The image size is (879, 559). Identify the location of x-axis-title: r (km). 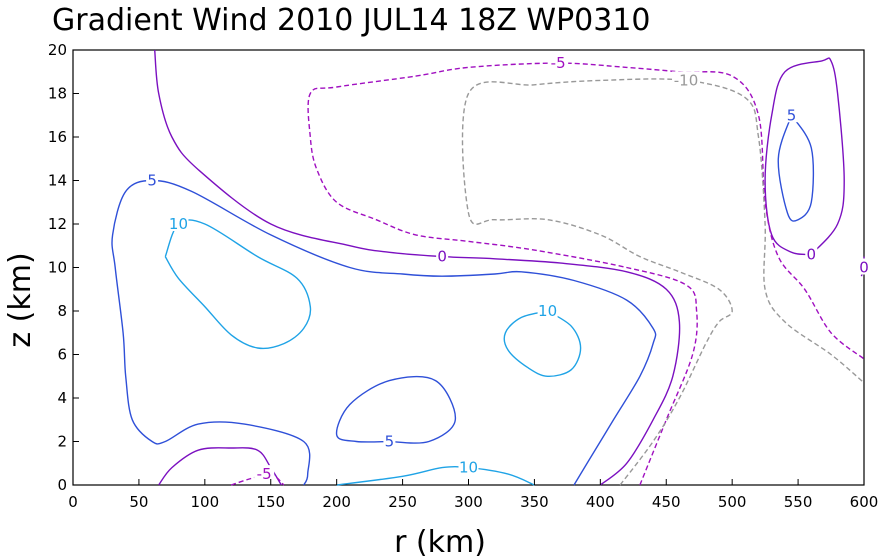
(440, 542).